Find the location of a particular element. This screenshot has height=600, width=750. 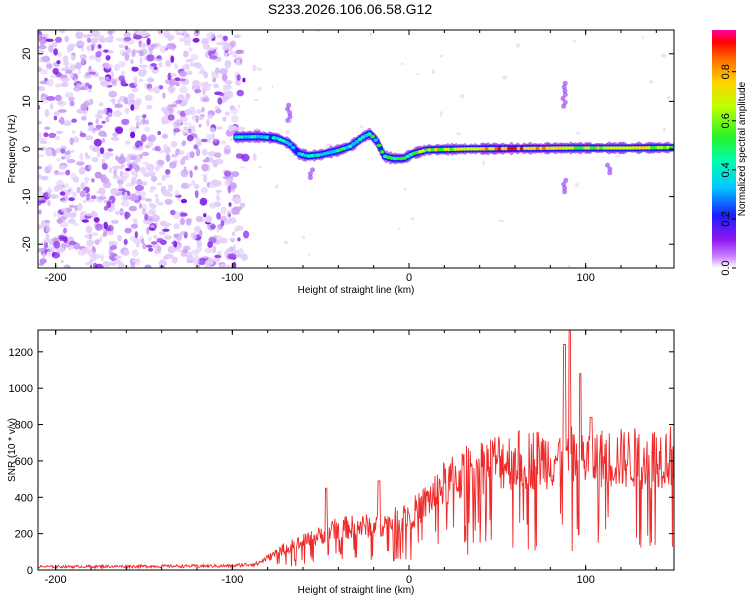

colorbar-label: Normalized spectral amplitude is located at coordinates (742, 148).